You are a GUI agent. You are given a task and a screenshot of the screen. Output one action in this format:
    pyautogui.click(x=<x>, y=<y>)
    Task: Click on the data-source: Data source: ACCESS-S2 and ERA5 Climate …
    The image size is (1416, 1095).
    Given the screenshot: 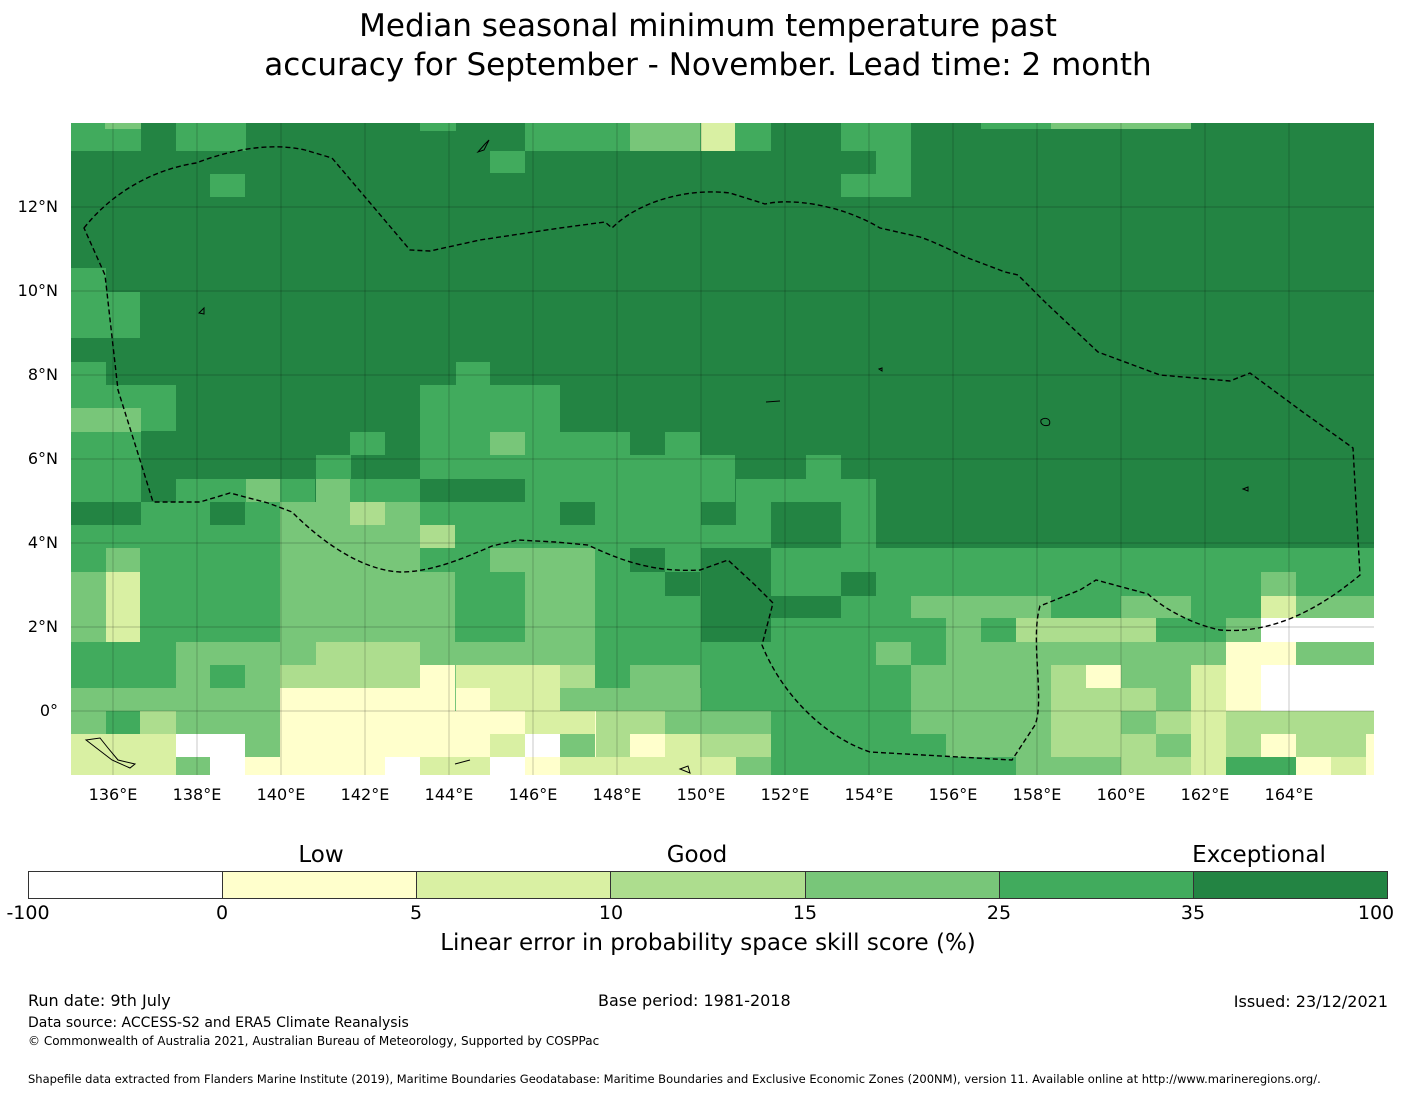 What is the action you would take?
    pyautogui.click(x=218, y=1023)
    